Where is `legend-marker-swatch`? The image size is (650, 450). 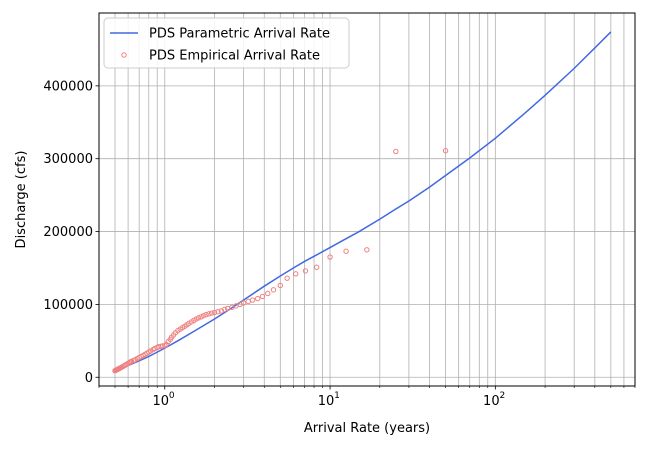
legend-marker-swatch is located at coordinates (124, 55).